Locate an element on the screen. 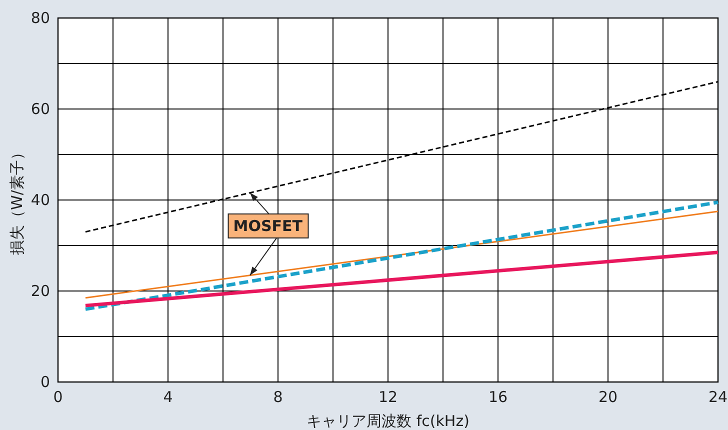 Image resolution: width=728 pixels, height=430 pixels. x-tick-label: 16 is located at coordinates (498, 397).